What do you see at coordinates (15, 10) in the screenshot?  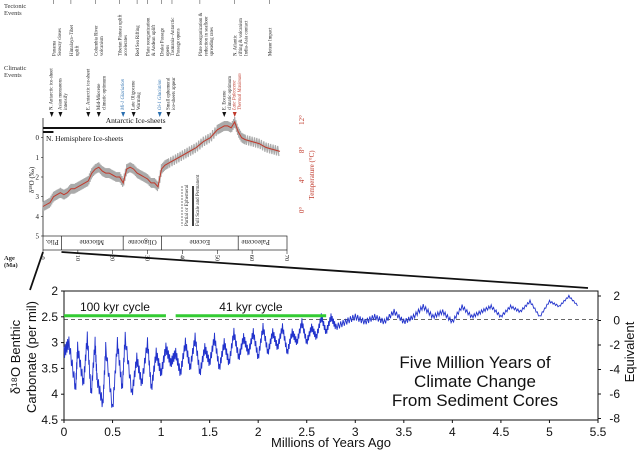 I see `tectonic-events-label: Tectonic Events` at bounding box center [15, 10].